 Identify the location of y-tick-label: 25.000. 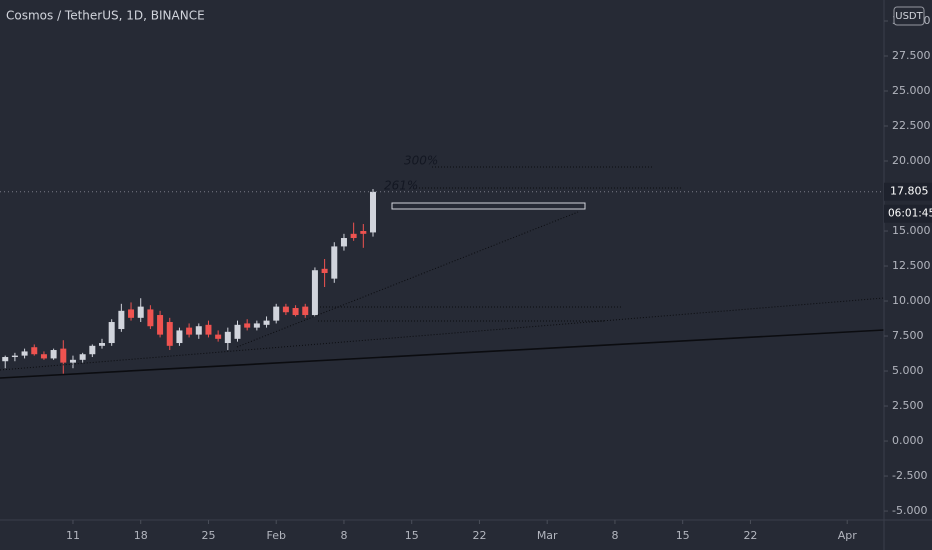
(911, 90).